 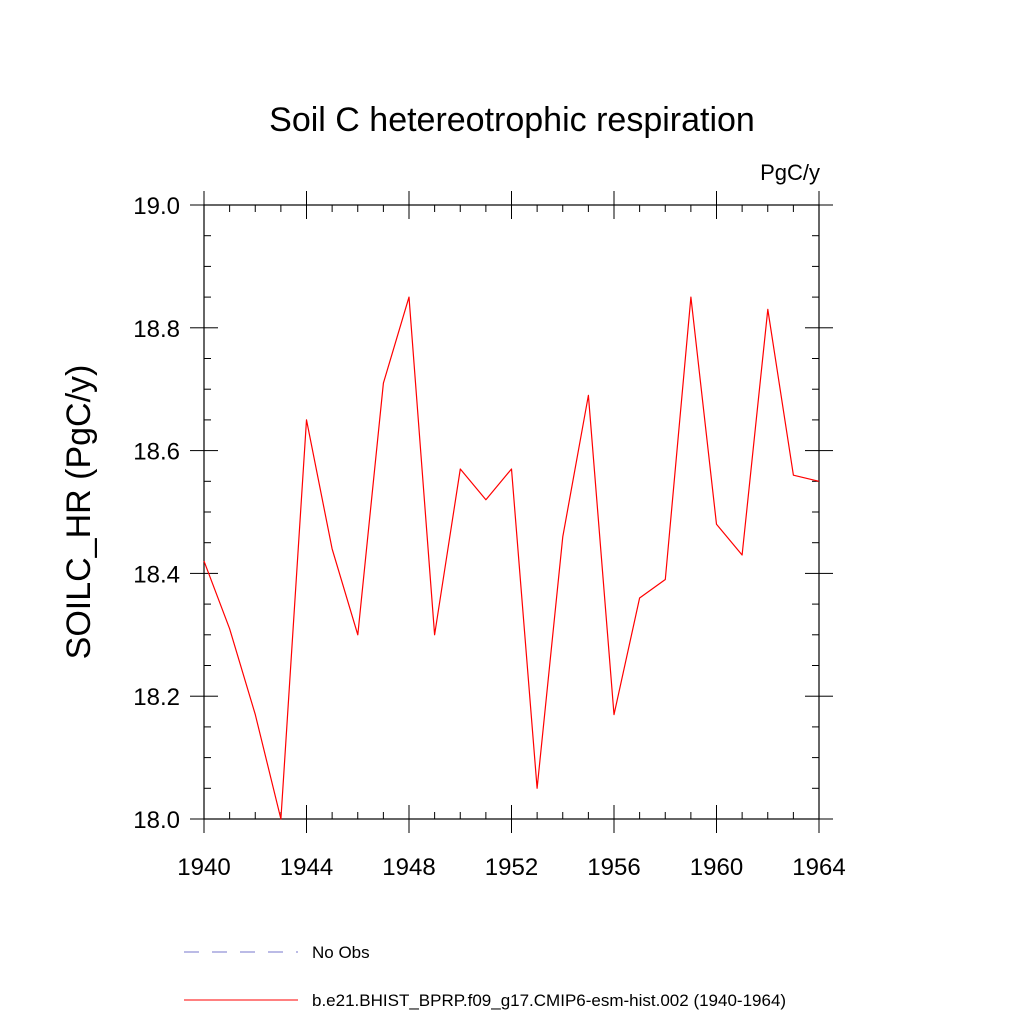 I want to click on y-tick-label: 18.4, so click(x=156, y=574).